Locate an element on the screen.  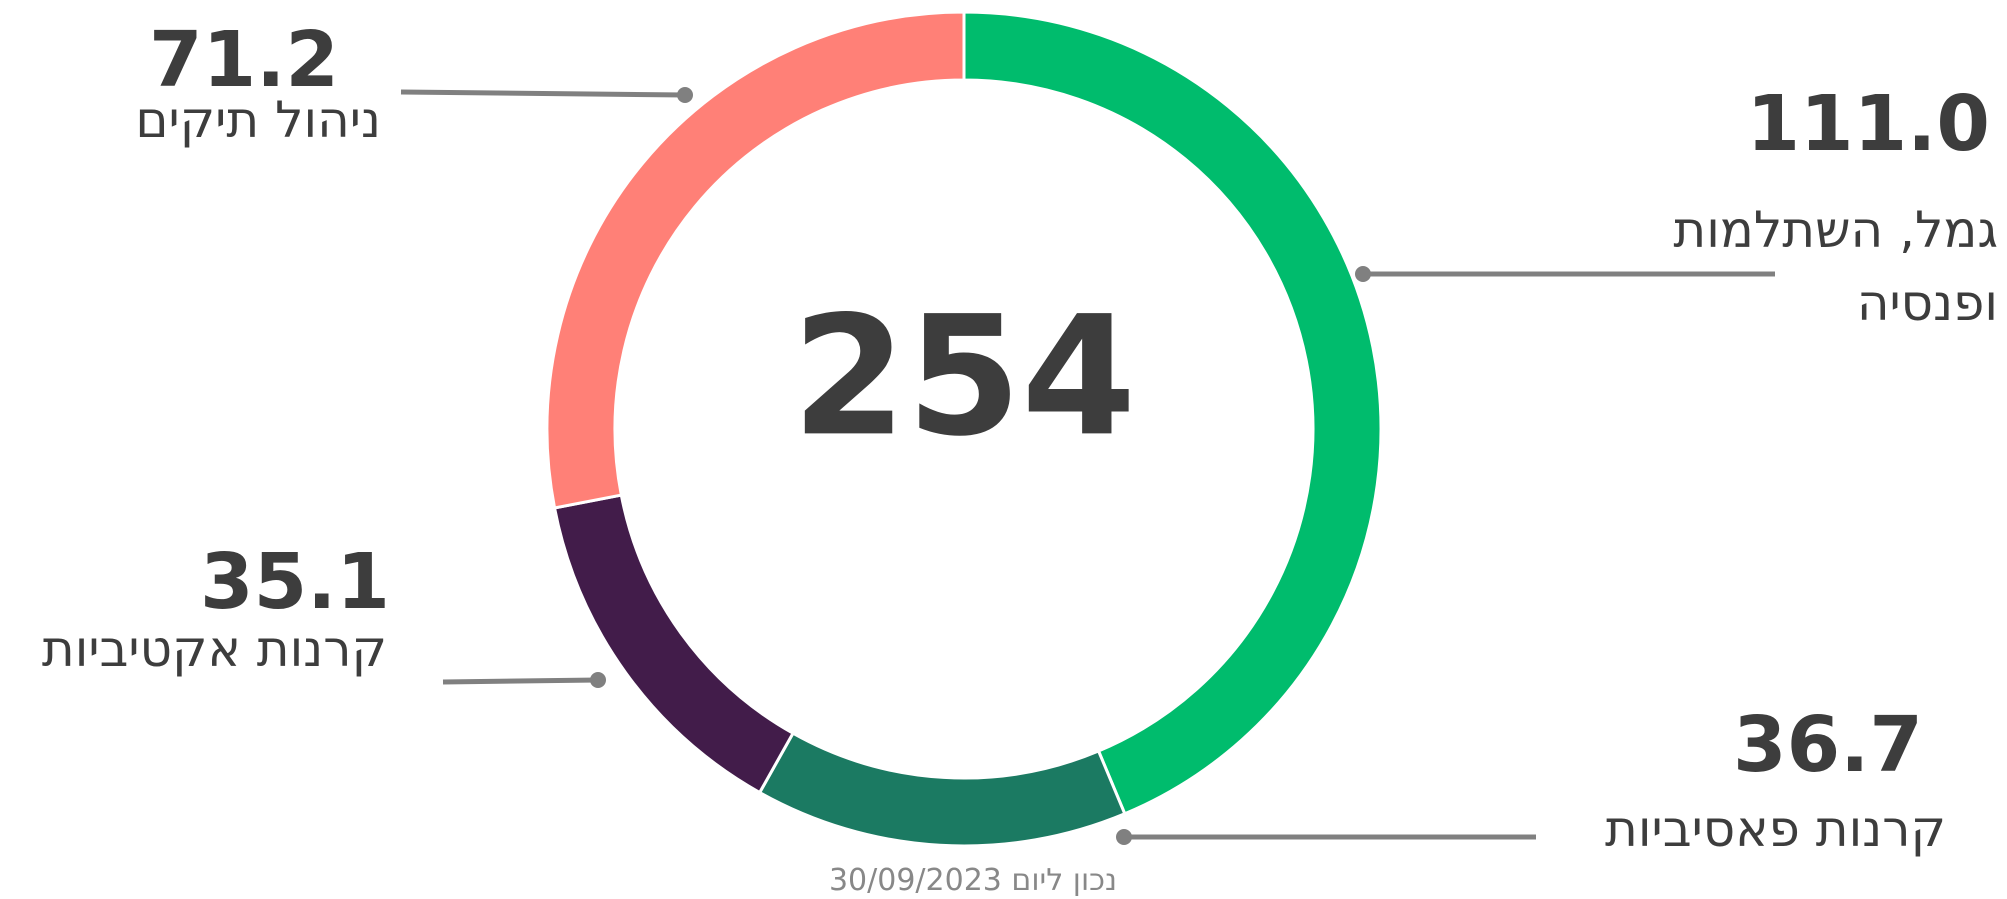
value-label: 36.7 is located at coordinates (1828, 745).